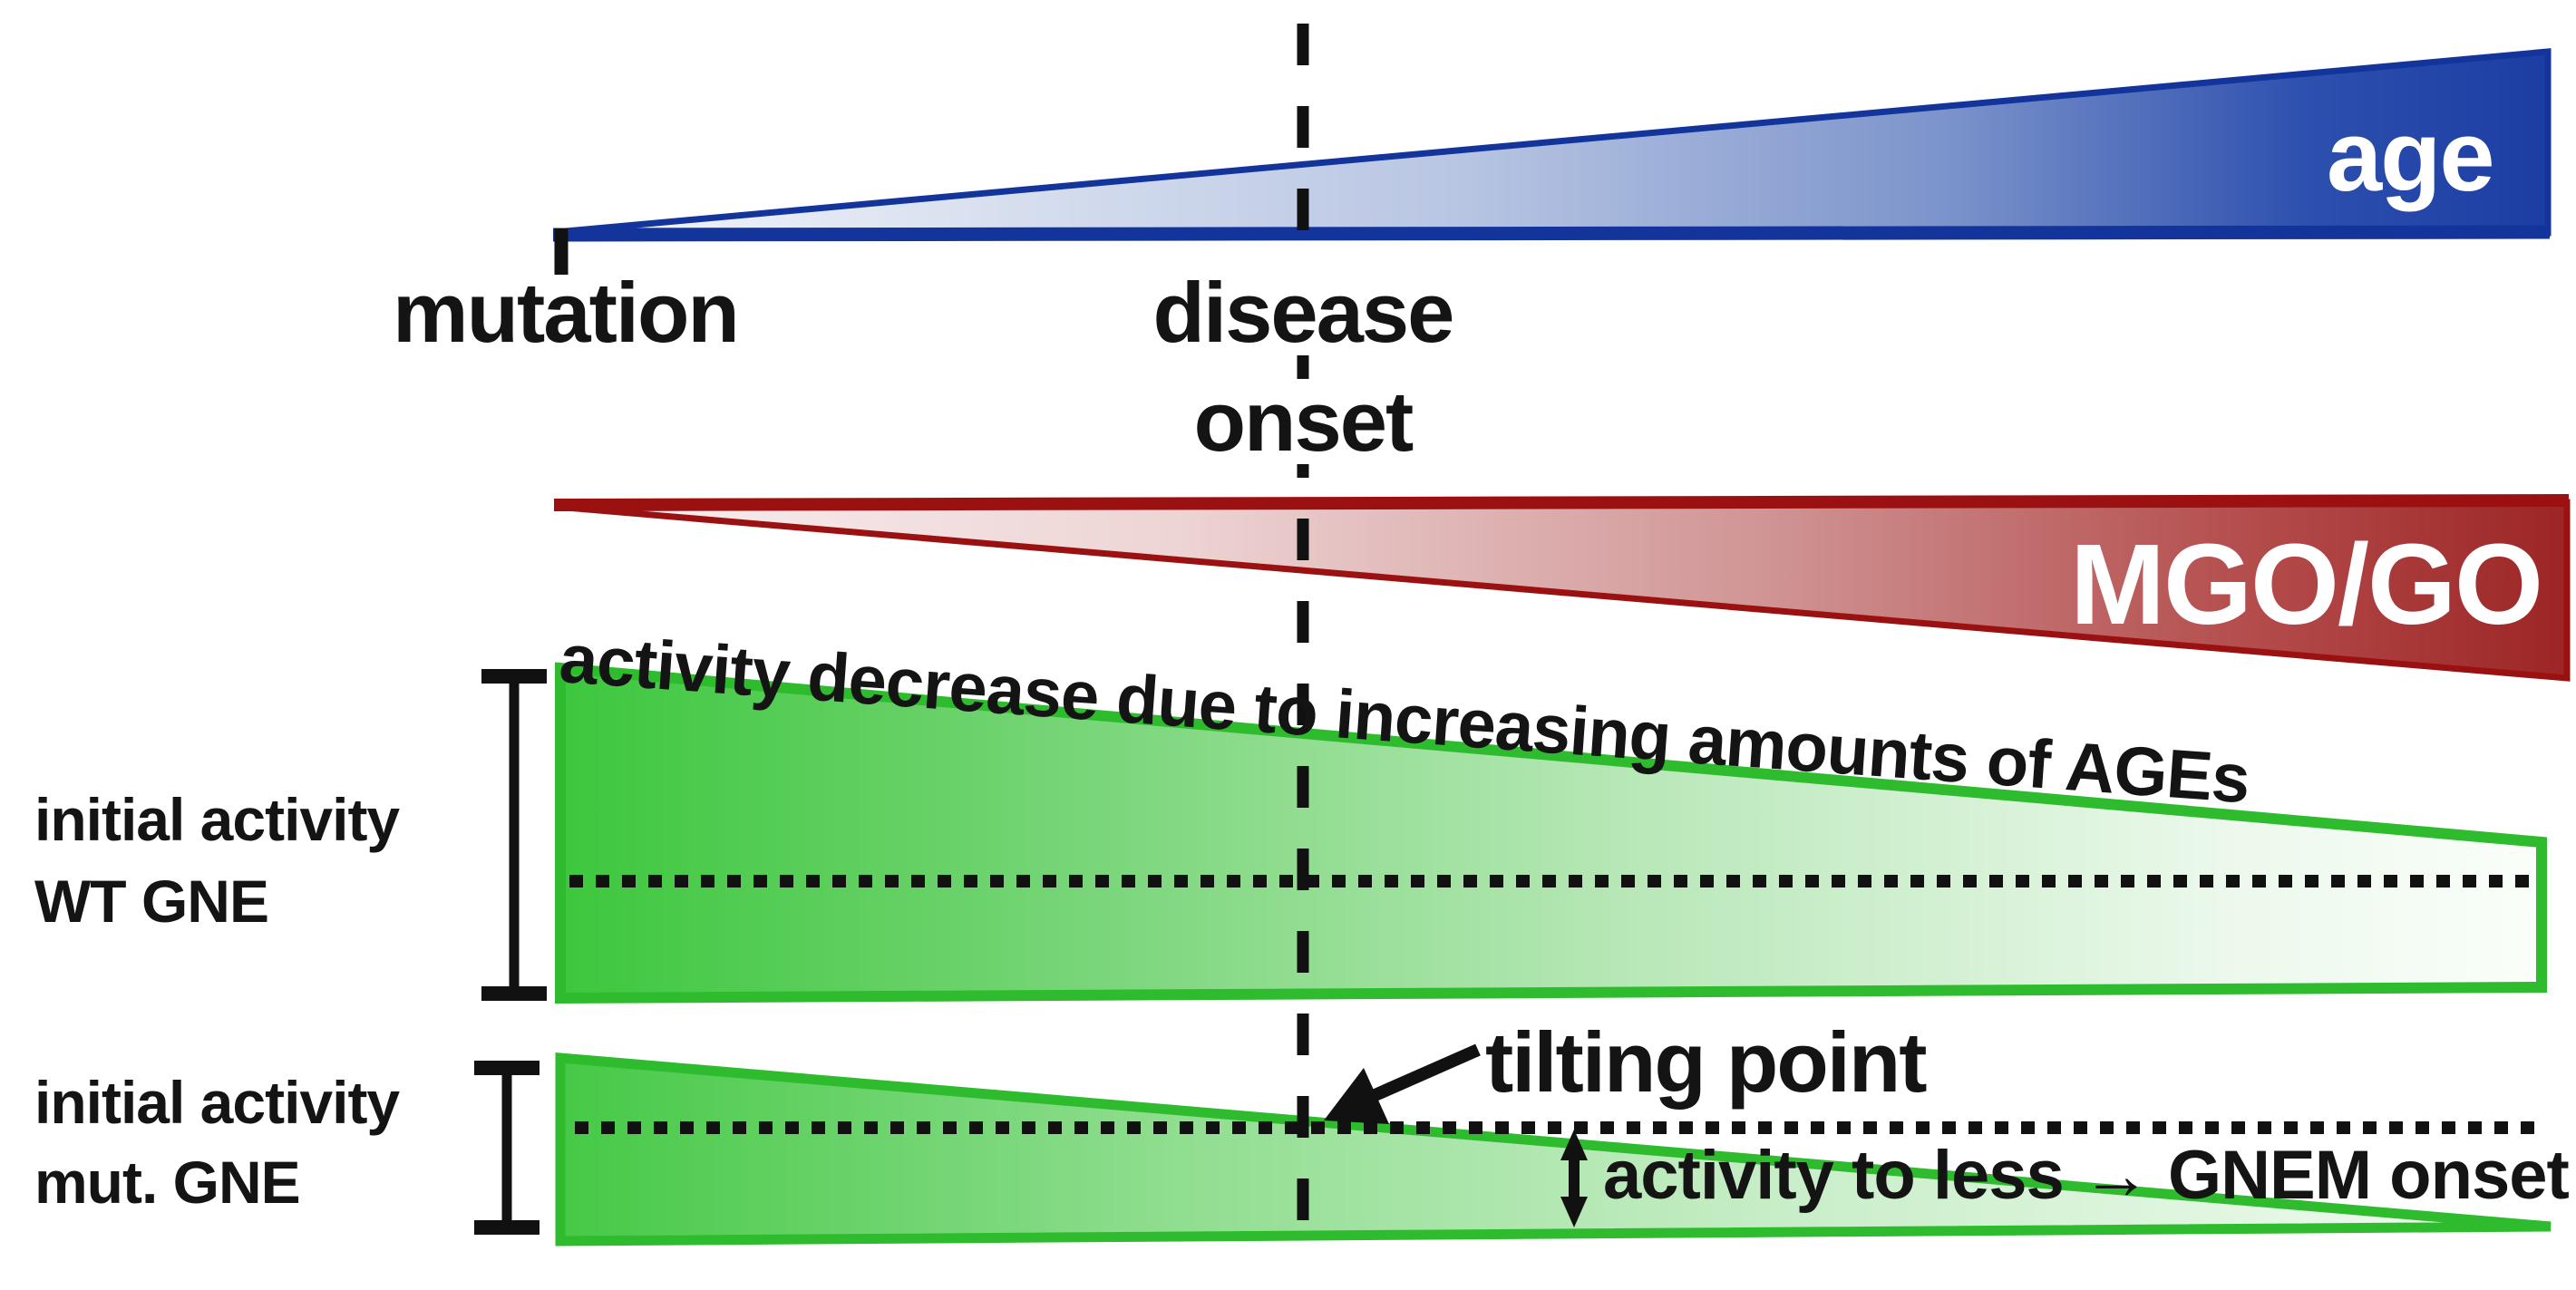 The width and height of the screenshot is (2576, 1290). Describe the element at coordinates (151, 901) in the screenshot. I see `wt-initial-activity-line2: WT GNE` at that location.